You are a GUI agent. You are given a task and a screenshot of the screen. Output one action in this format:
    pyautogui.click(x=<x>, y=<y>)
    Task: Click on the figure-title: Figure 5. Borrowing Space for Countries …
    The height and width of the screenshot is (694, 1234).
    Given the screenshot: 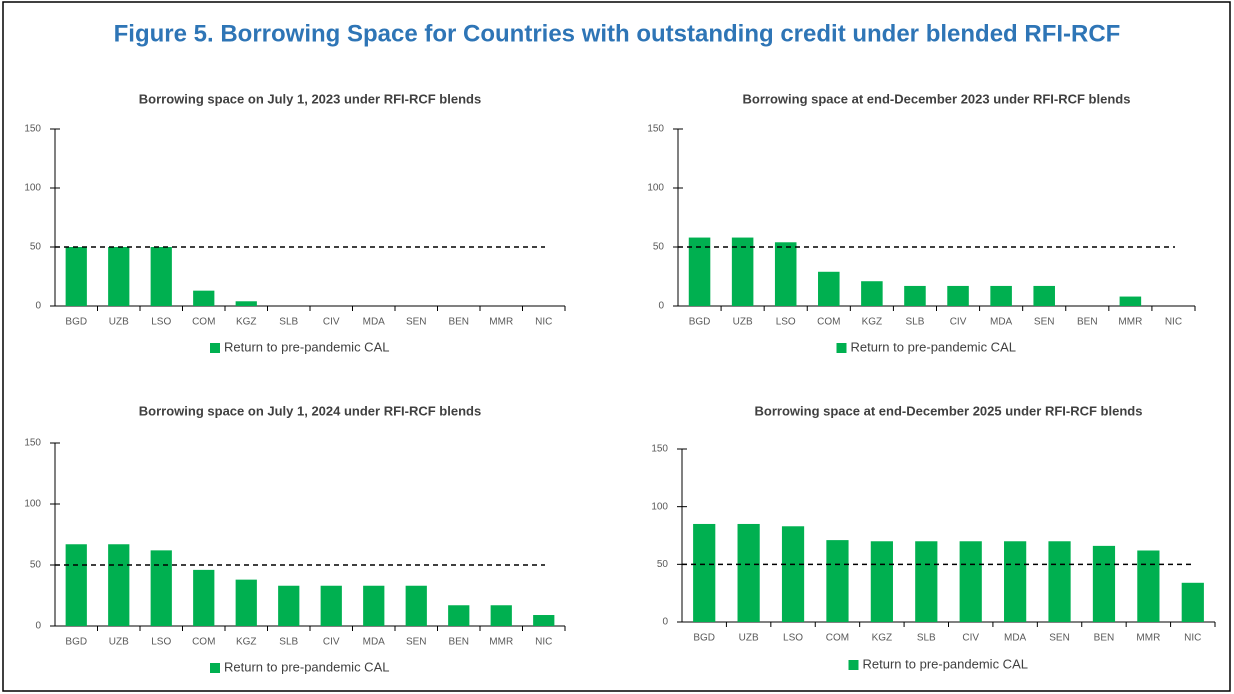 What is the action you would take?
    pyautogui.click(x=617, y=33)
    